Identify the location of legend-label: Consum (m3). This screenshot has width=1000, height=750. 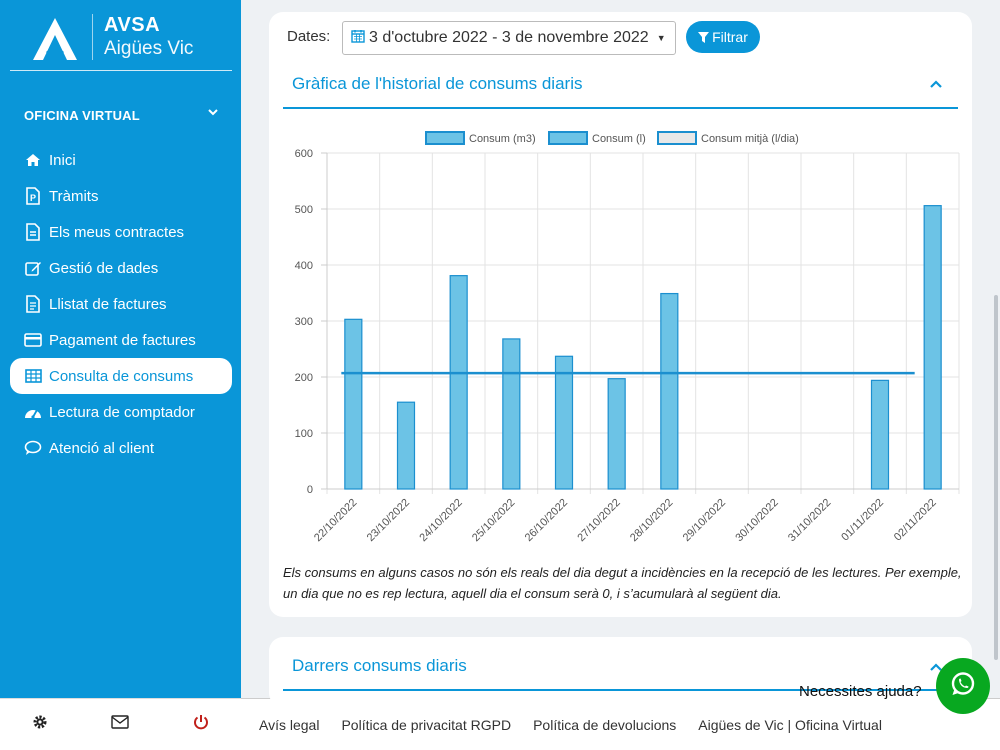
(502, 139).